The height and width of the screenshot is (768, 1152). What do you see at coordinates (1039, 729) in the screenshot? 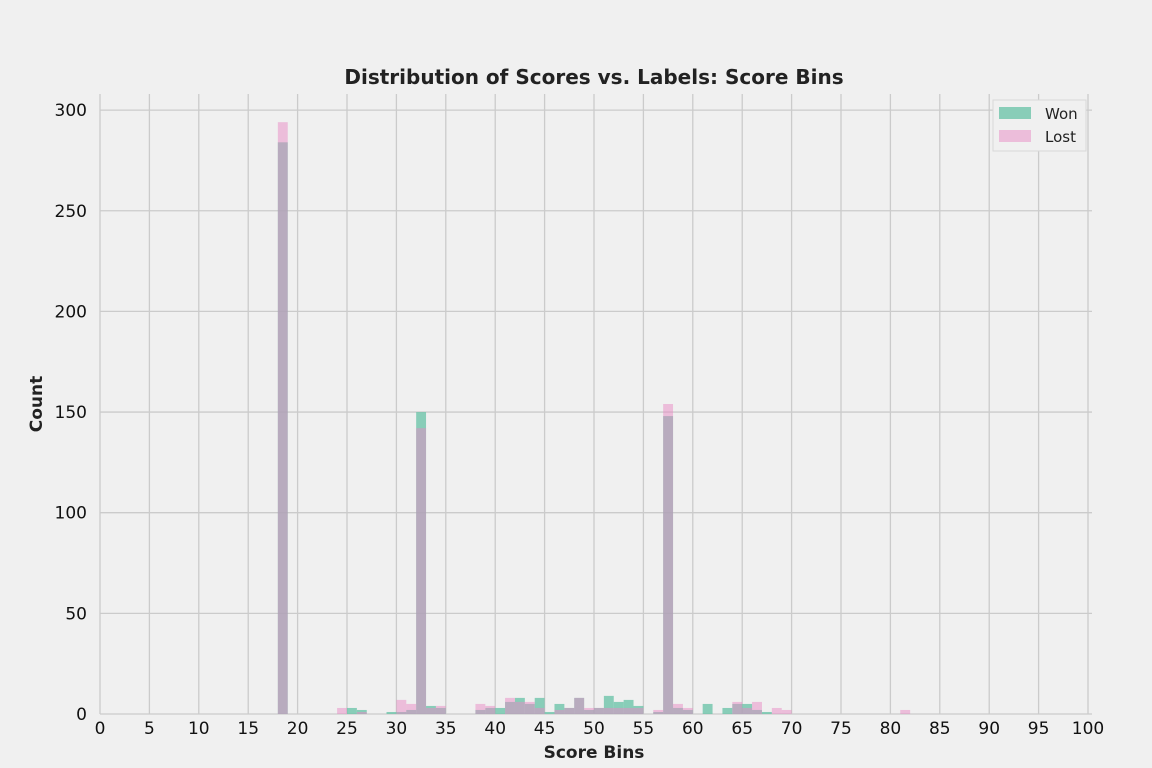
I see `x-tick-label: 95` at bounding box center [1039, 729].